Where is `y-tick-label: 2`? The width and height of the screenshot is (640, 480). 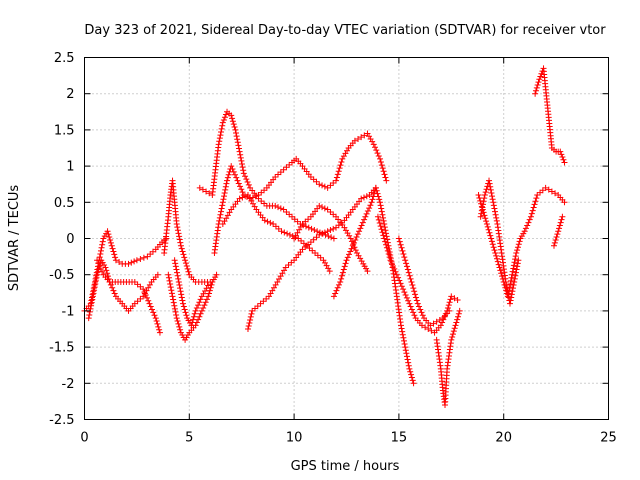
y-tick-label: 2 is located at coordinates (70, 94).